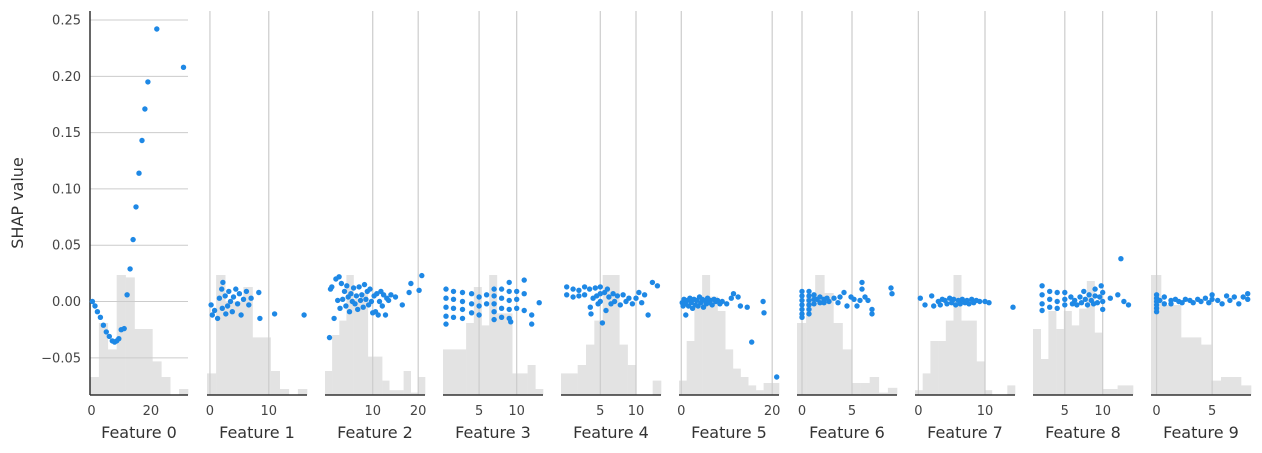 This screenshot has height=453, width=1262. I want to click on x-axis-label: Feature 6, so click(847, 432).